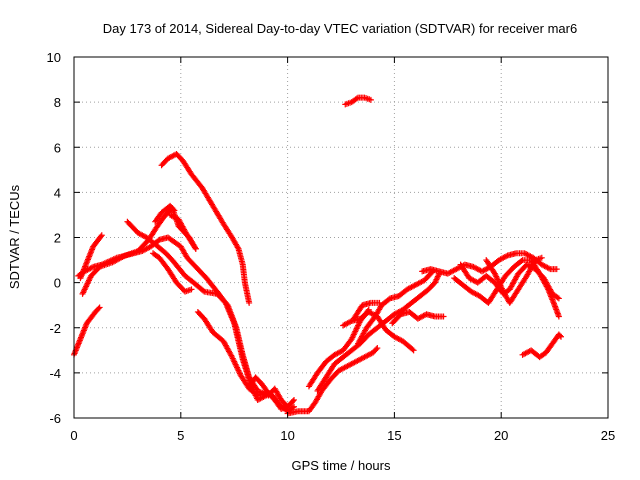 This screenshot has height=480, width=640. Describe the element at coordinates (341, 465) in the screenshot. I see `x-axis-label: GPS time / hours` at that location.